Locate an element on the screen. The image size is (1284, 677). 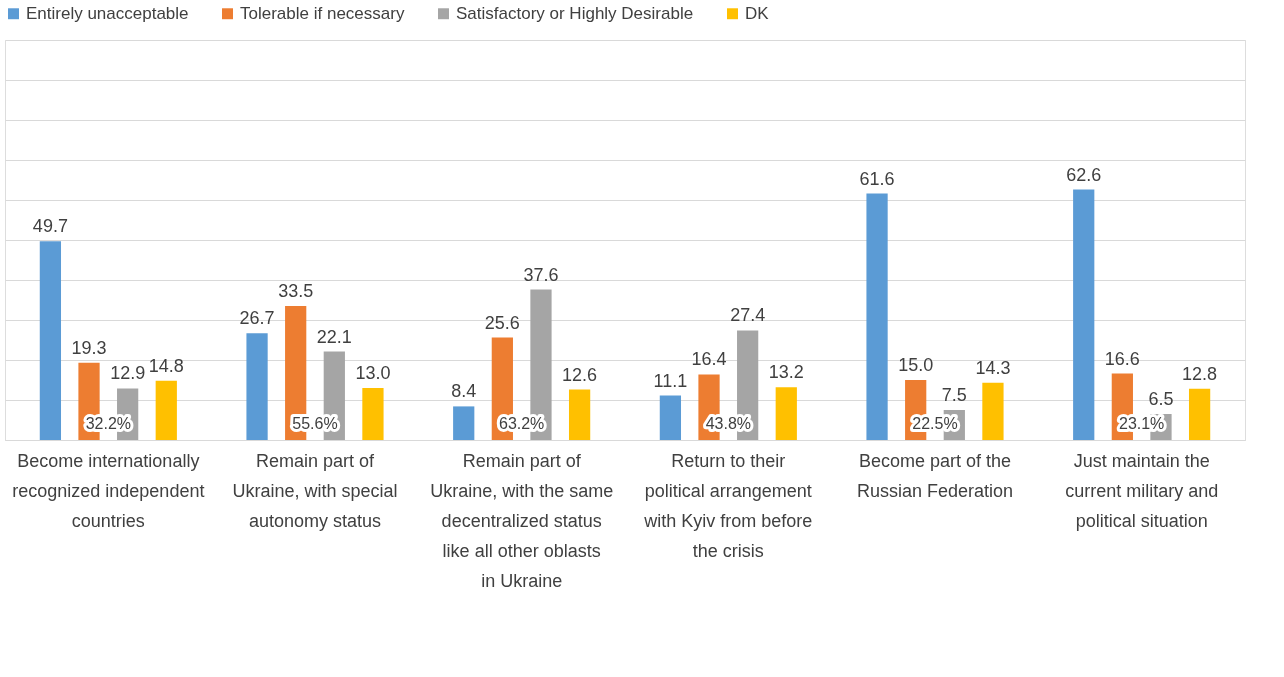
data-label: 14.8 is located at coordinates (166, 365).